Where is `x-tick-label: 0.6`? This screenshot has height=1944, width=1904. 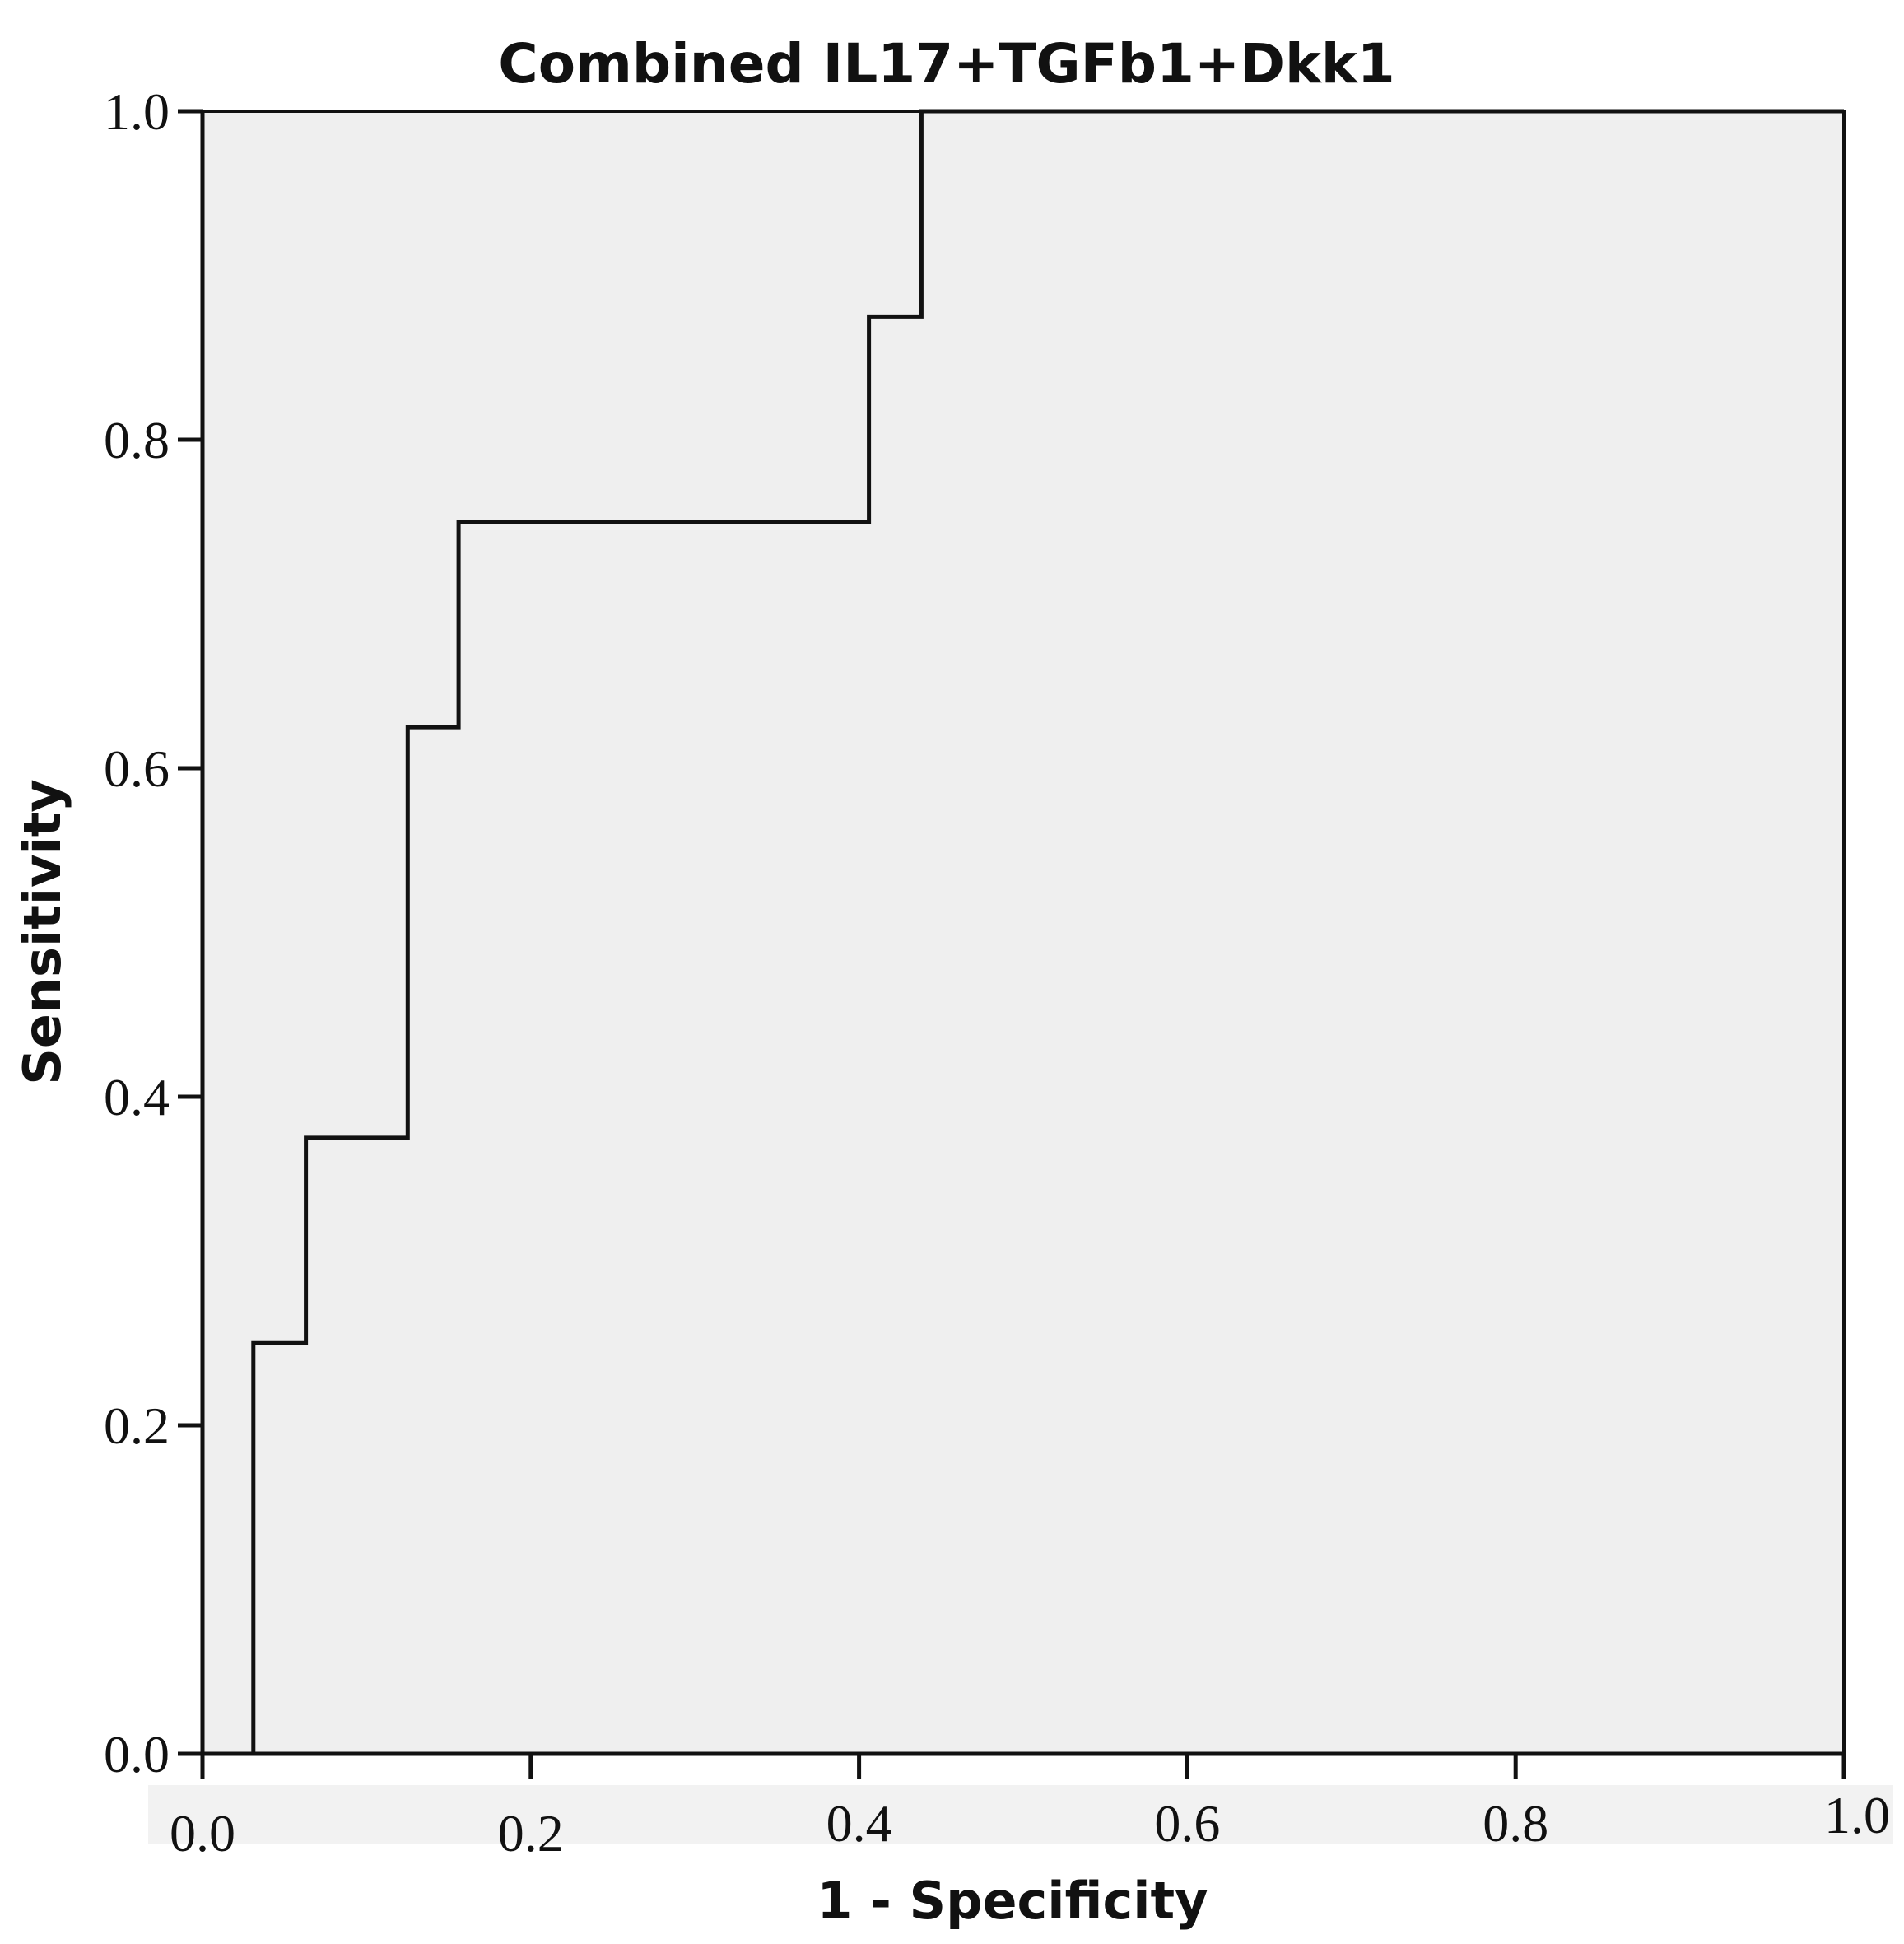
x-tick-label: 0.6 is located at coordinates (1187, 1823).